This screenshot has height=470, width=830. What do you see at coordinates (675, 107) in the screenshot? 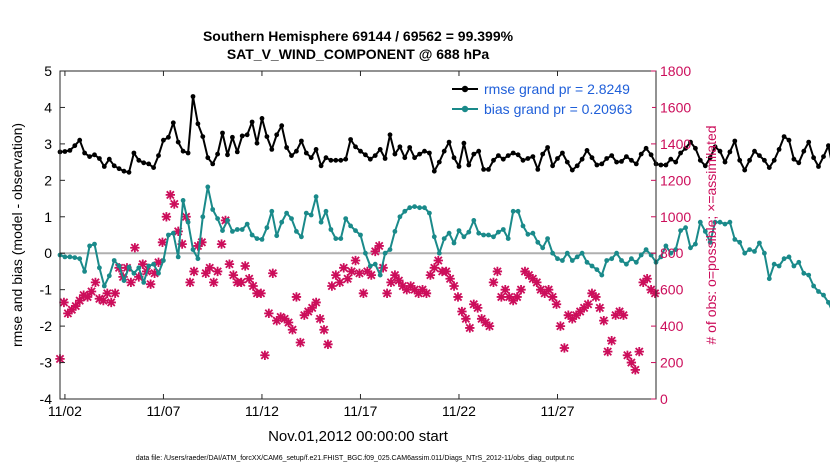
I see `right-tick-label: 1600` at bounding box center [675, 107].